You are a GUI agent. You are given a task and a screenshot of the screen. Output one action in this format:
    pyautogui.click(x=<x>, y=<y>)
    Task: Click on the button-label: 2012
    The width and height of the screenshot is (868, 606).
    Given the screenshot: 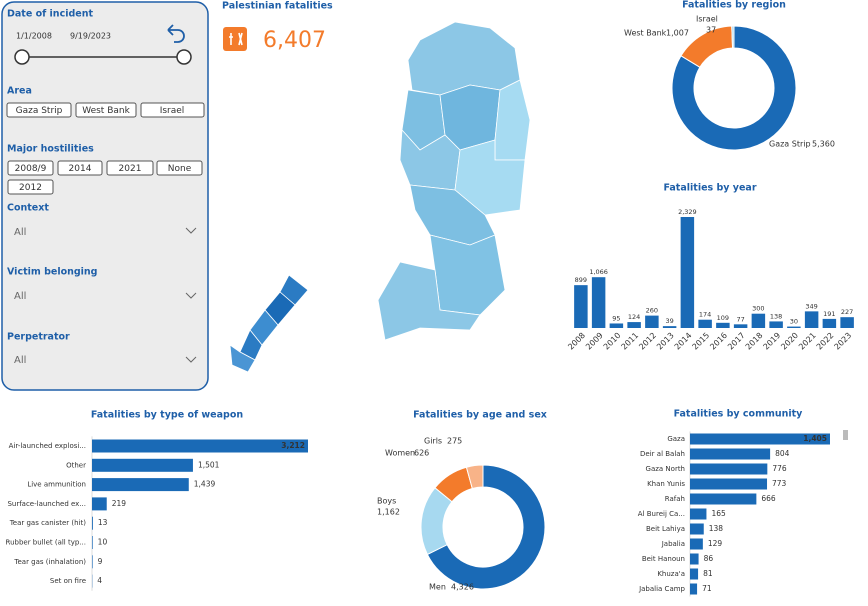 What is the action you would take?
    pyautogui.click(x=30, y=188)
    